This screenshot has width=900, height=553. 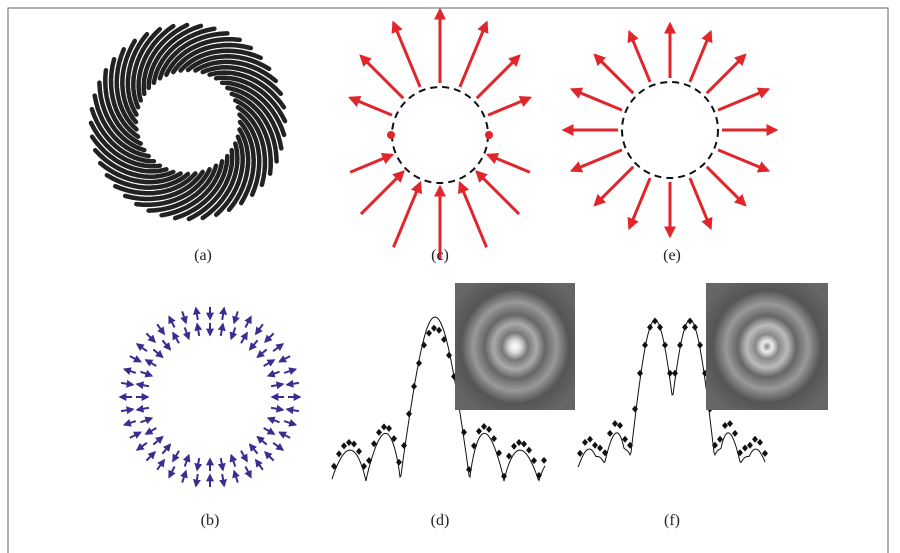 What do you see at coordinates (203, 255) in the screenshot?
I see `panel-label: (a)` at bounding box center [203, 255].